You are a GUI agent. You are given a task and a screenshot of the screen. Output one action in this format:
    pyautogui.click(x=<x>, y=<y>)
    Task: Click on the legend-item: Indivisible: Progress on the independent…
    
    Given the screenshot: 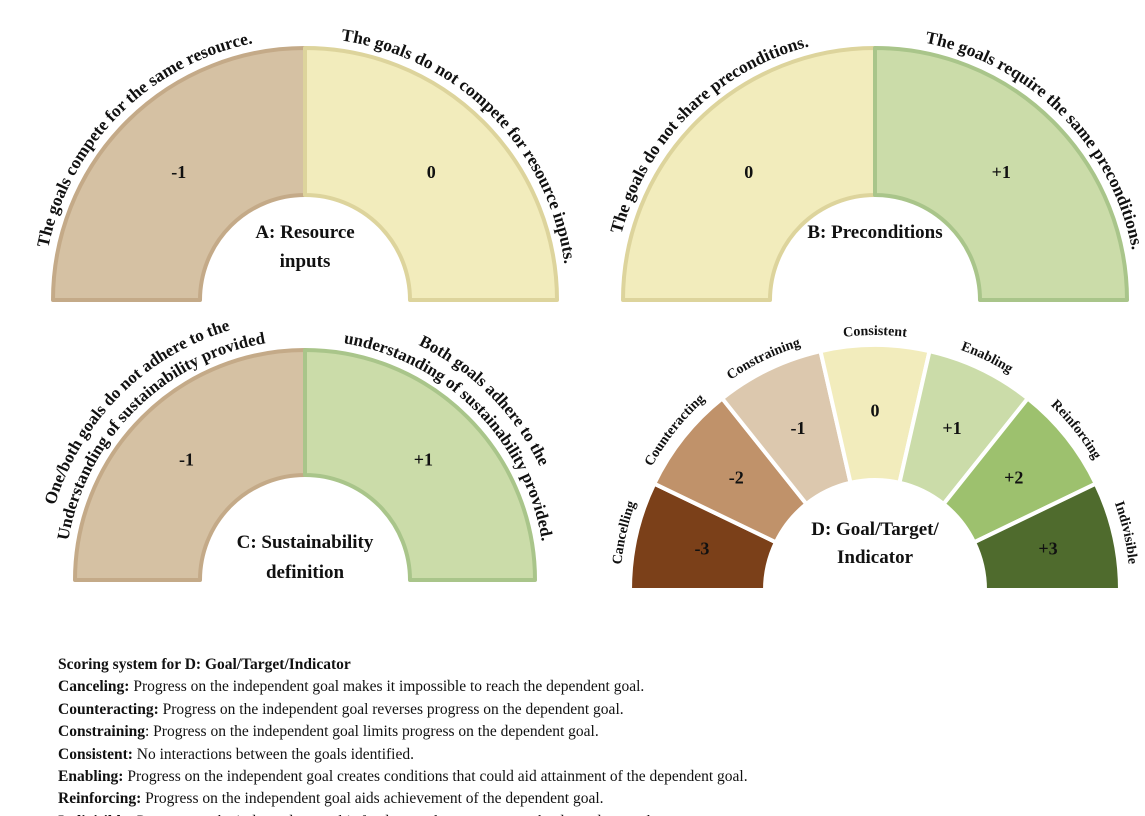 What is the action you would take?
    pyautogui.click(x=403, y=813)
    